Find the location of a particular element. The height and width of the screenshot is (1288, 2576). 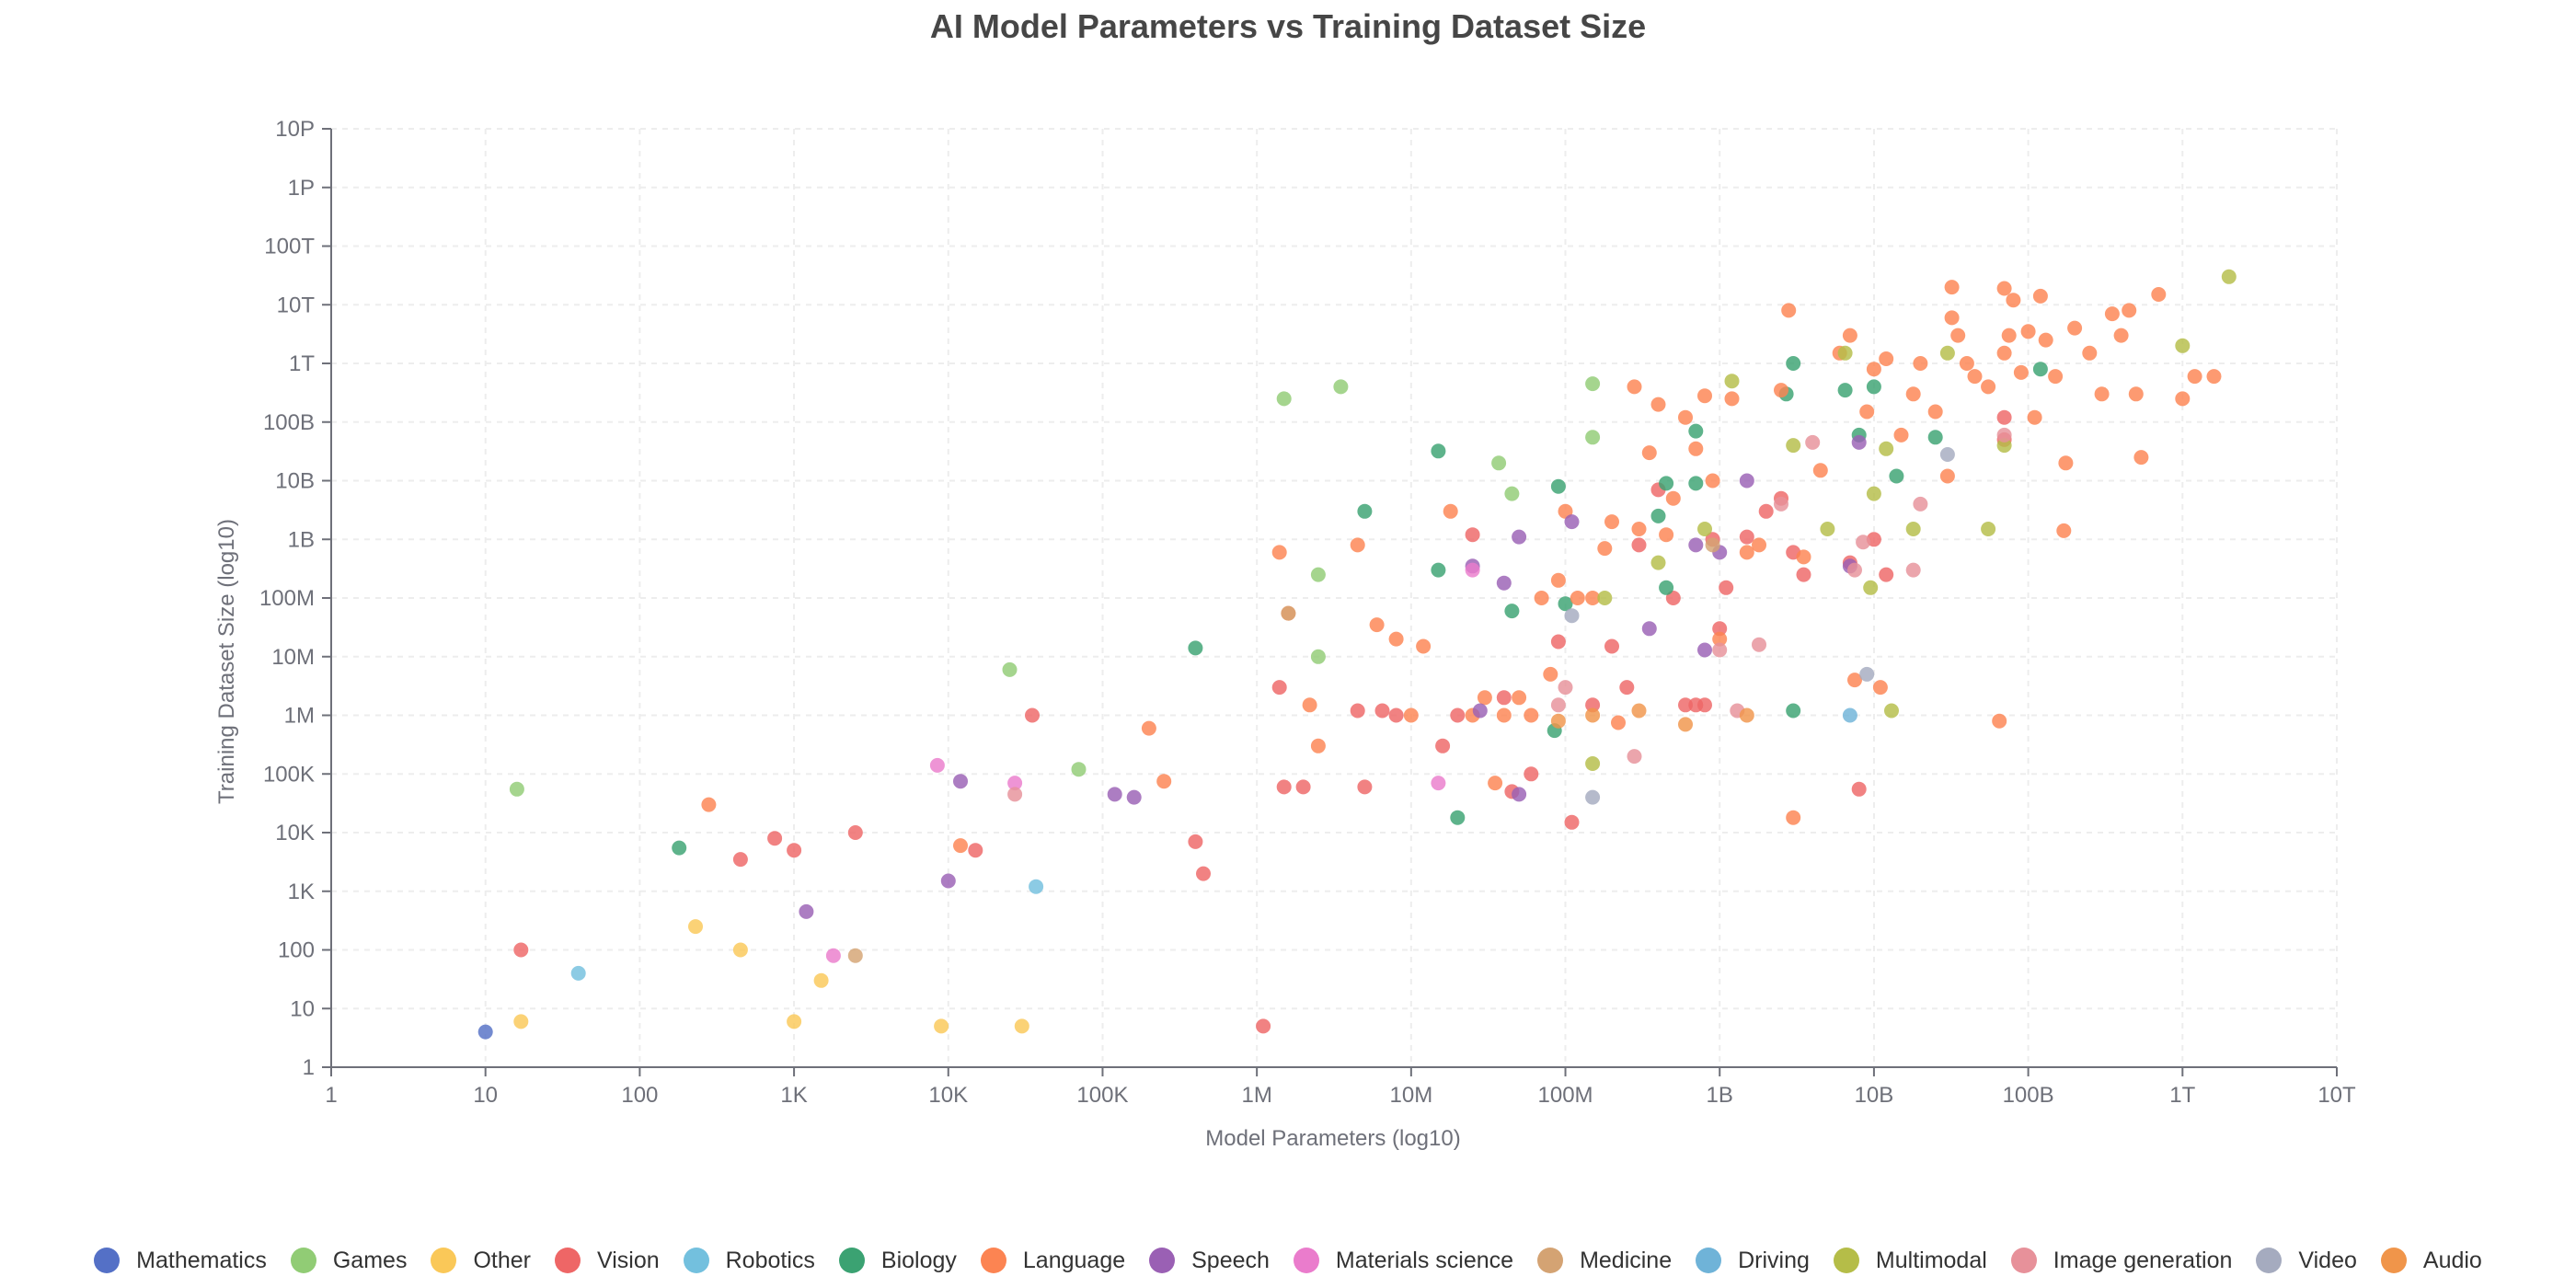

legend-item-vision: Vision is located at coordinates (607, 1261).